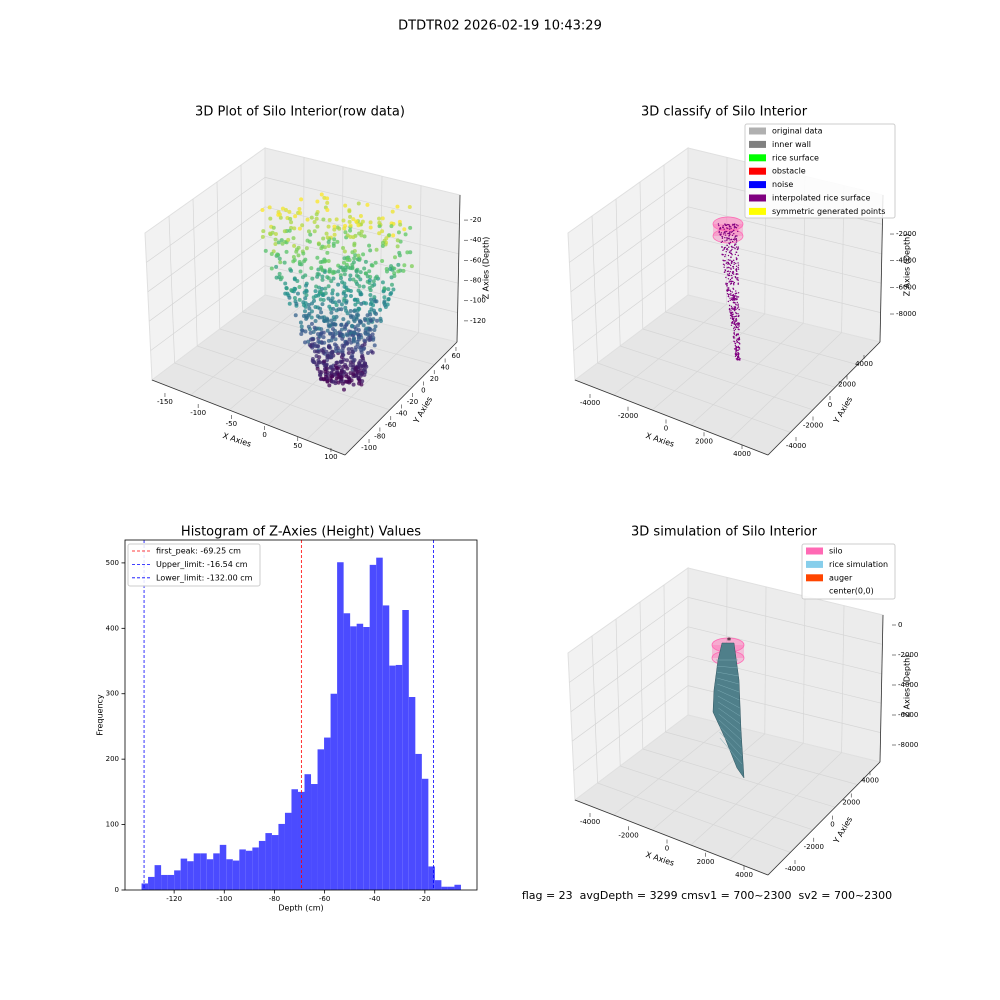  I want to click on y-tick-label: 4000, so click(864, 364).